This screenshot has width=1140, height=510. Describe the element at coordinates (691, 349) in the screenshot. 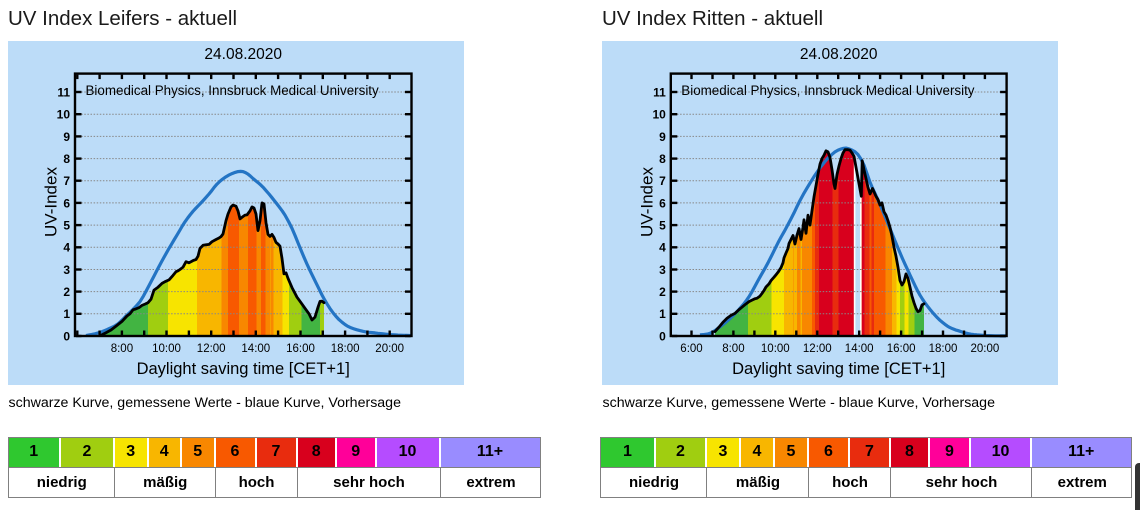

I see `svg-text: 6:00` at that location.